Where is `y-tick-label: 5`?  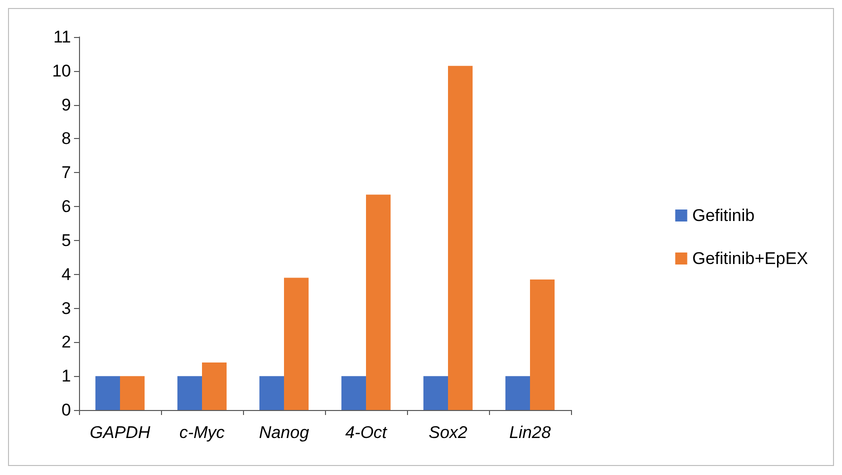
y-tick-label: 5 is located at coordinates (66, 240).